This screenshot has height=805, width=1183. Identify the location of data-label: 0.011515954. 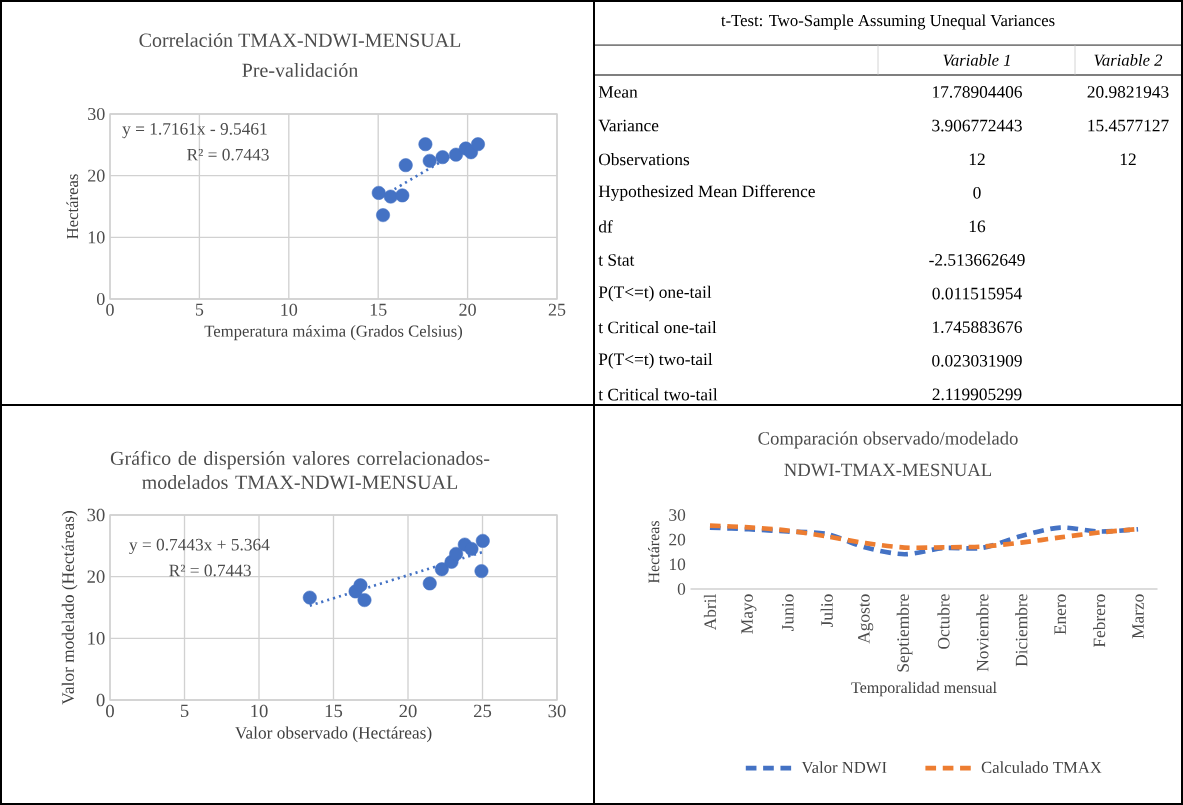
(977, 293).